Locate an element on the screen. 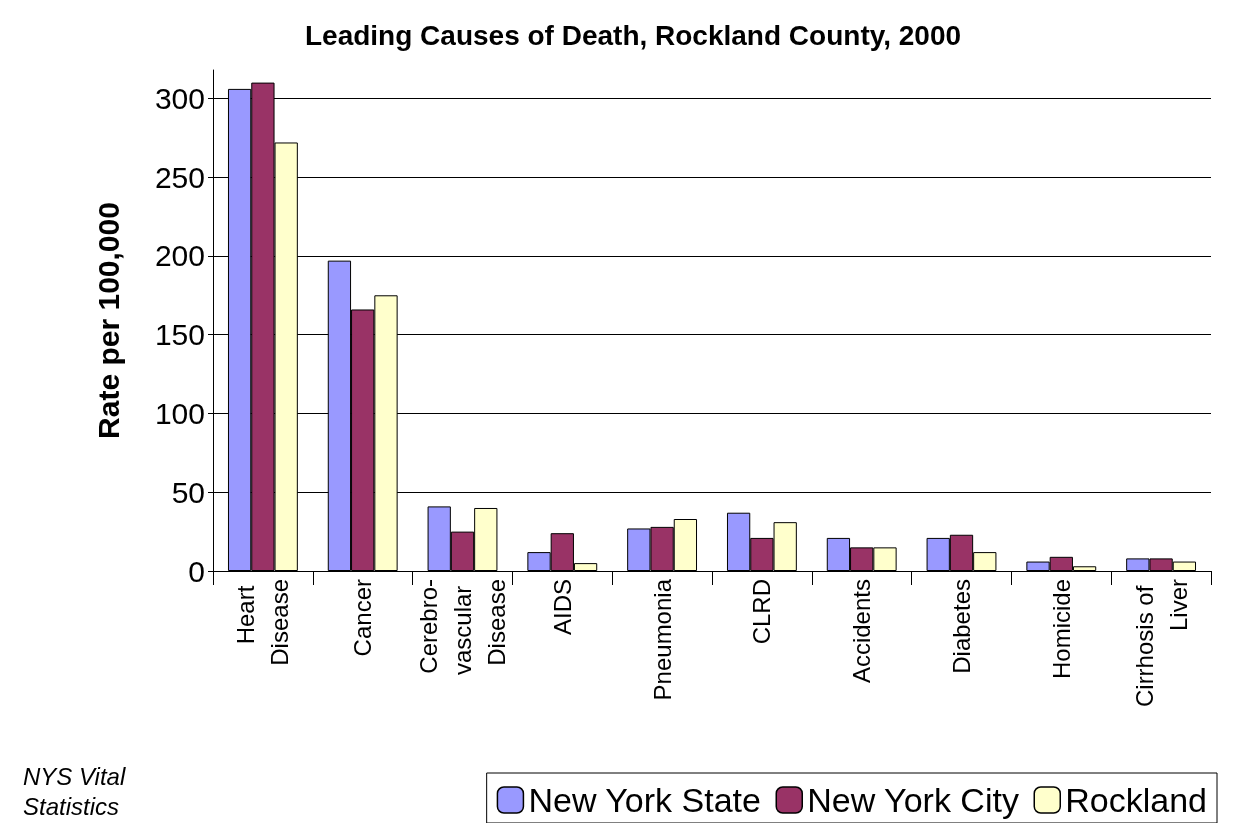 Image resolution: width=1235 pixels, height=831 pixels. x-tick-label: Heart Disease is located at coordinates (263, 622).